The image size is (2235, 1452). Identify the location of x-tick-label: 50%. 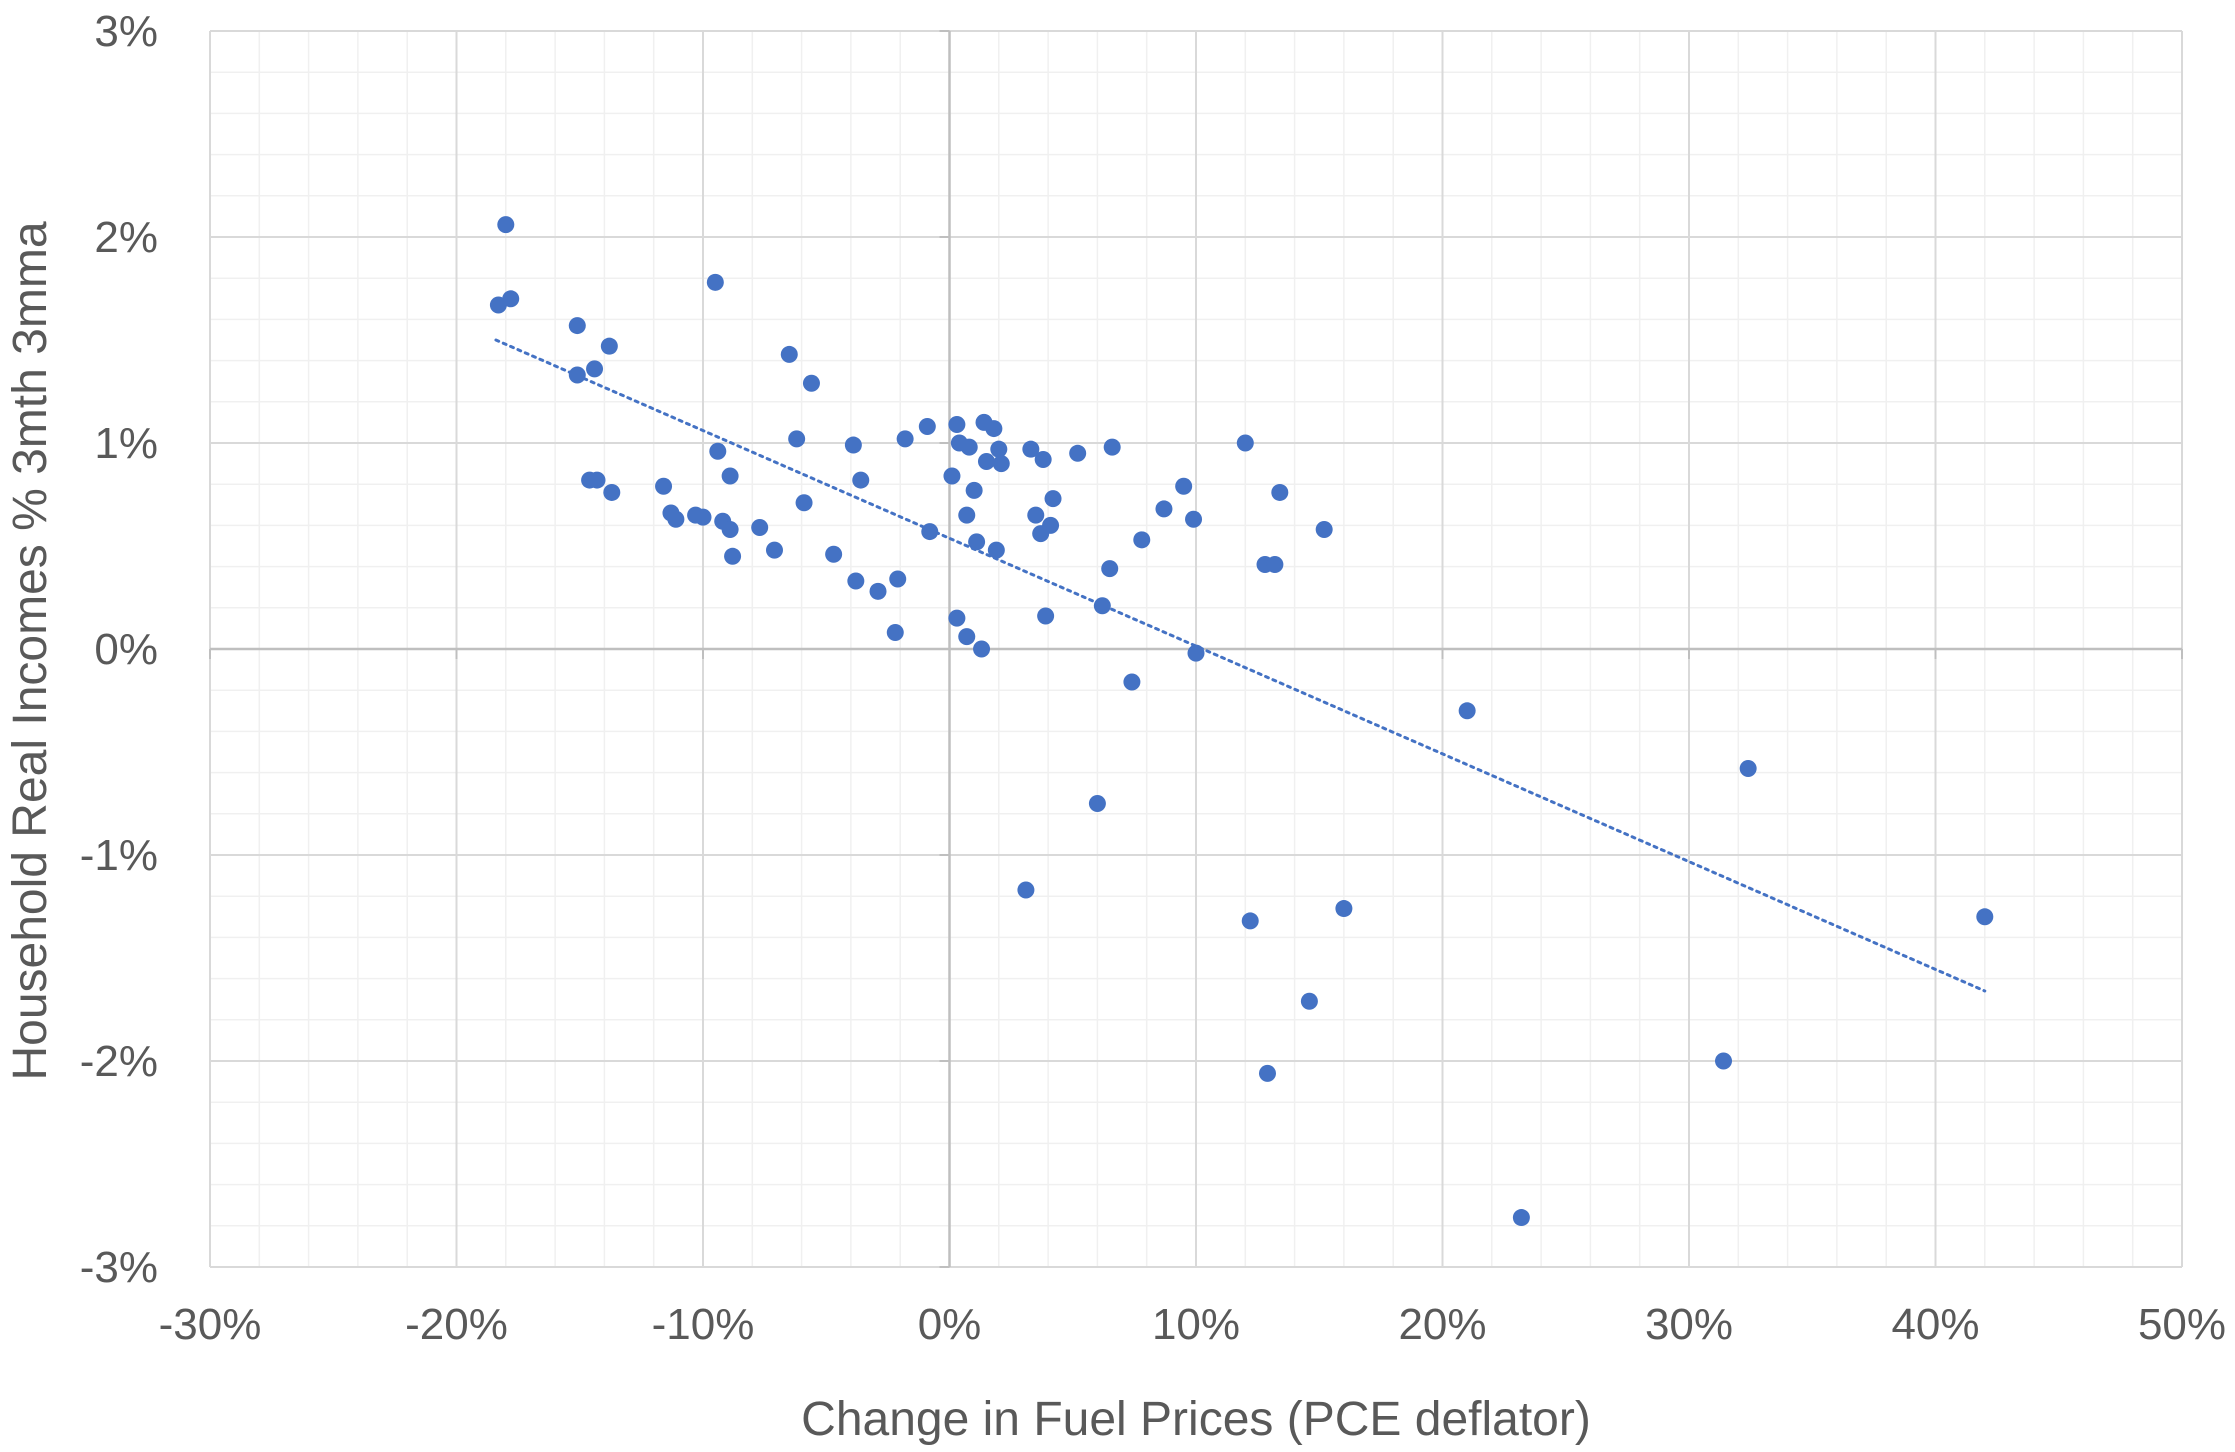
(2182, 1324).